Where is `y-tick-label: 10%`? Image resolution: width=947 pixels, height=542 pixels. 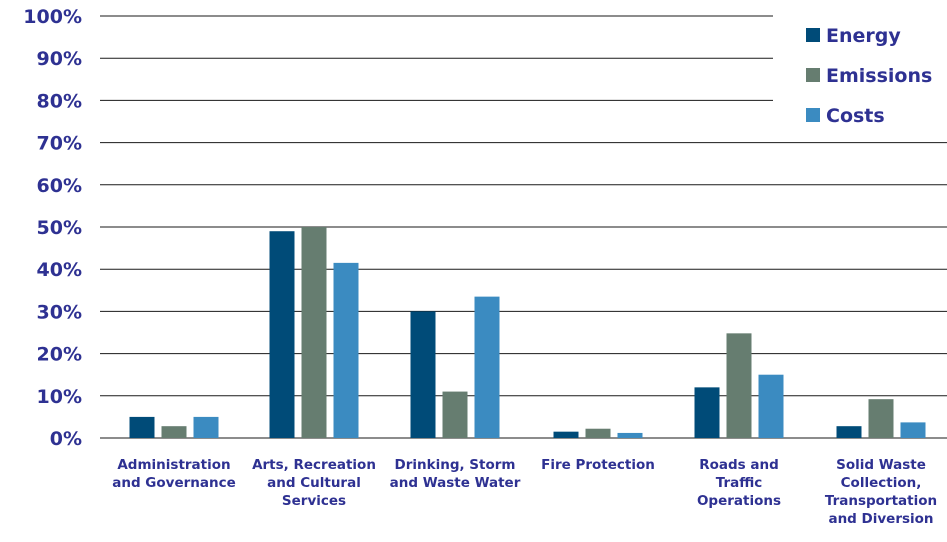 y-tick-label: 10% is located at coordinates (59, 397).